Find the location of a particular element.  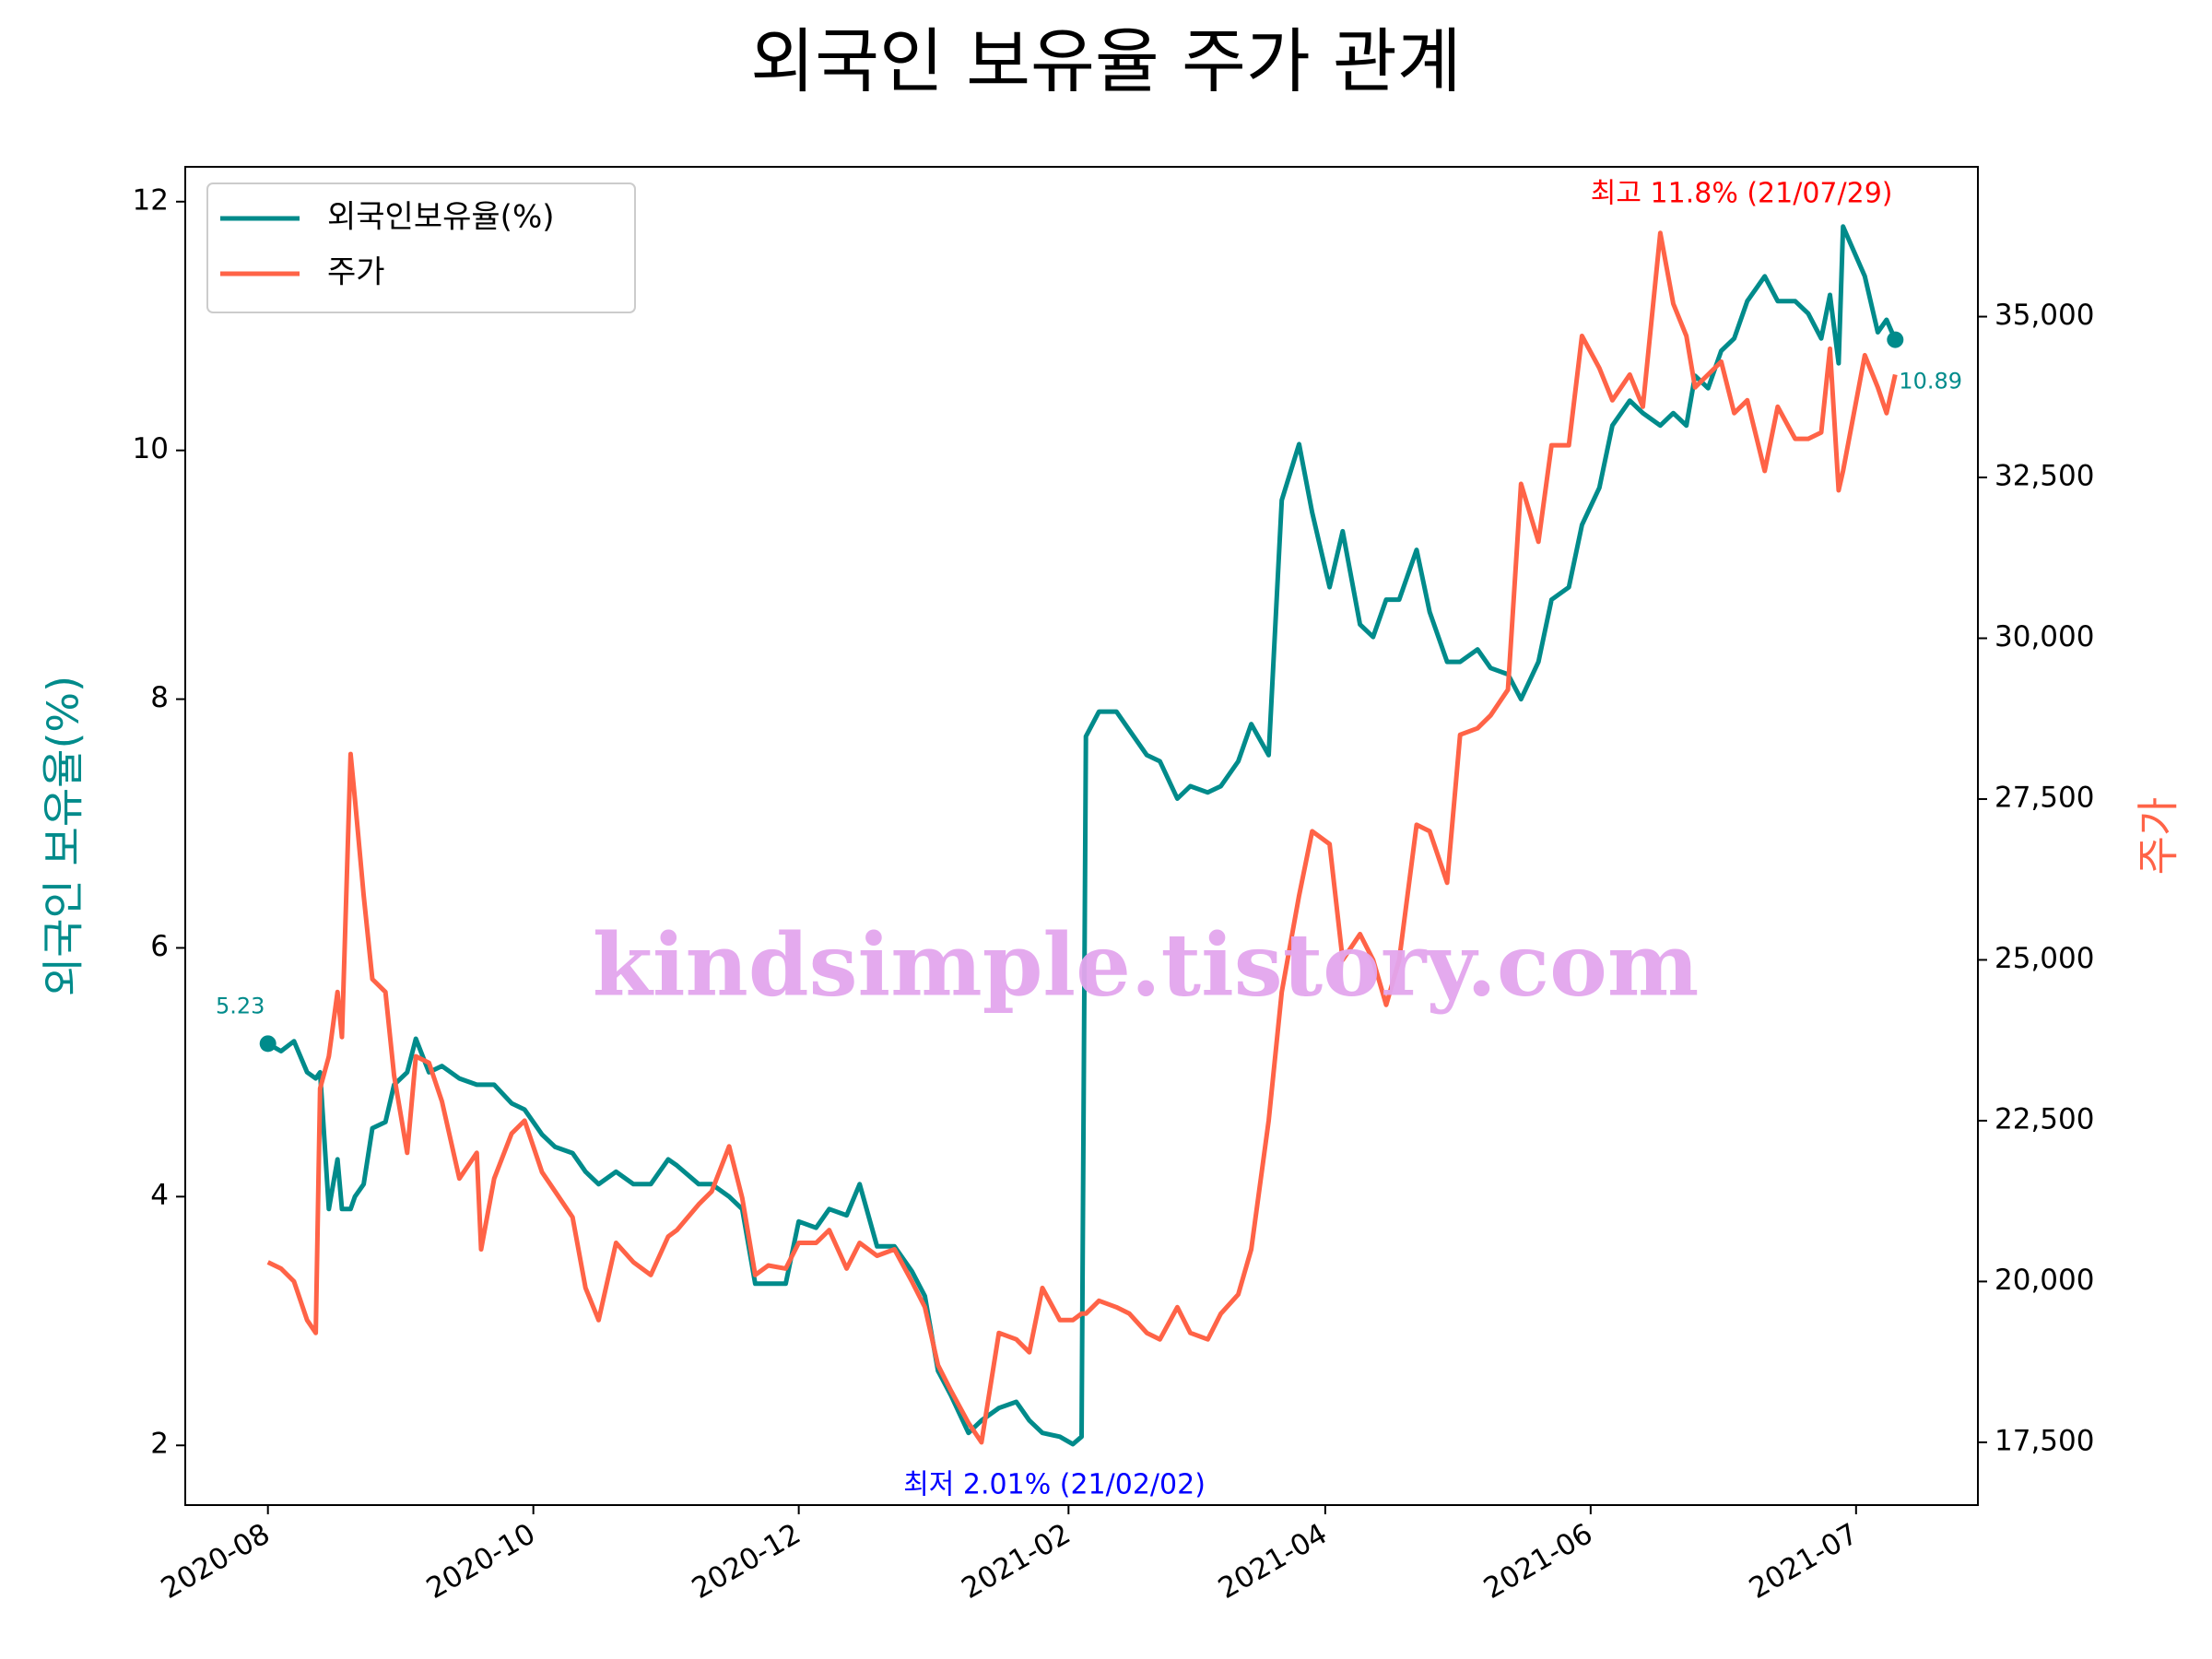

legend-label: 주가 is located at coordinates (356, 272).